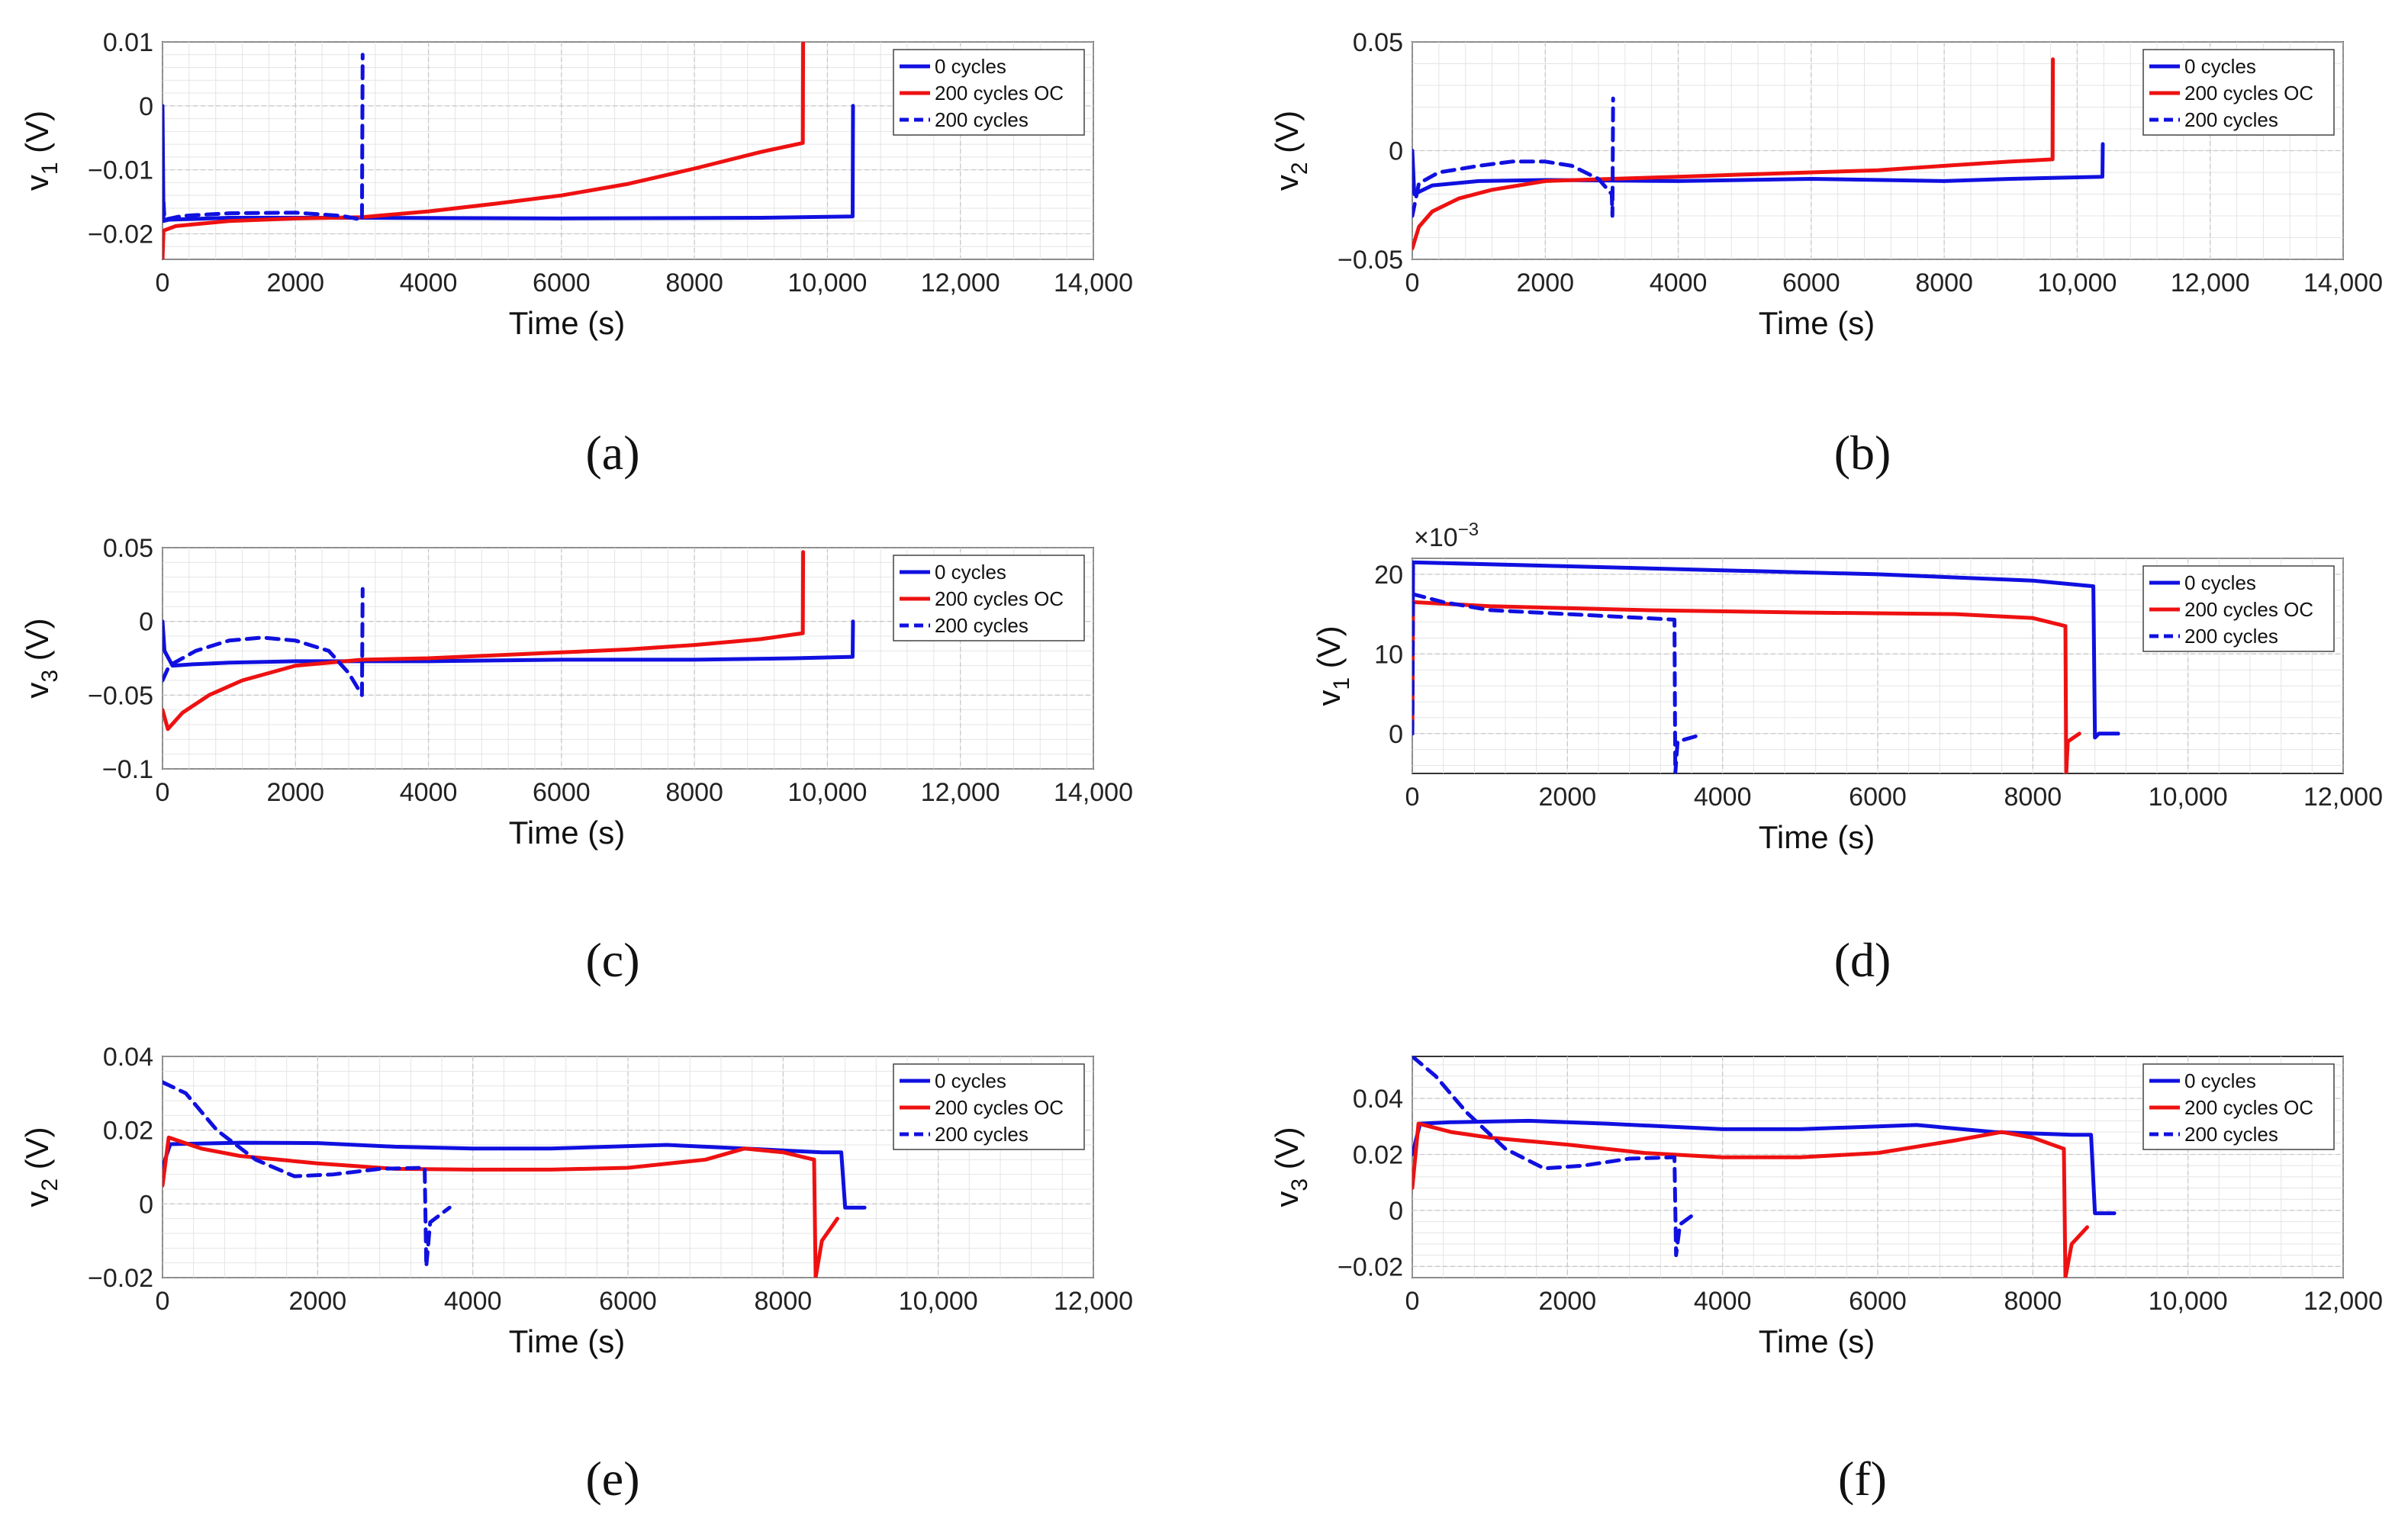 This screenshot has height=1524, width=2408. I want to click on y-axis-label: v1 (V), so click(1332, 665).